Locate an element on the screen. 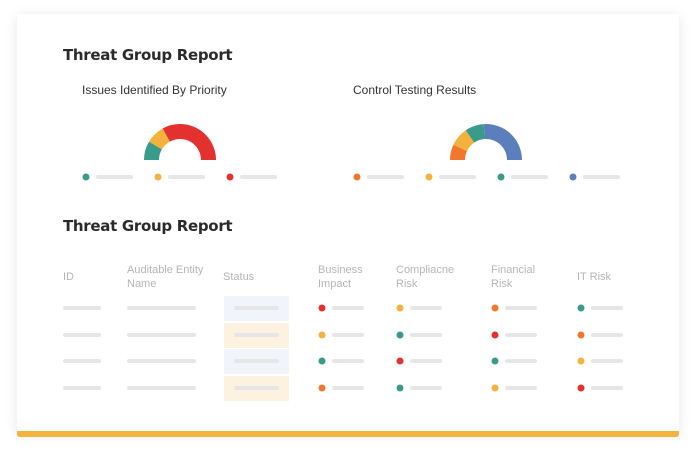 This screenshot has height=458, width=696. column-header: ID is located at coordinates (68, 277).